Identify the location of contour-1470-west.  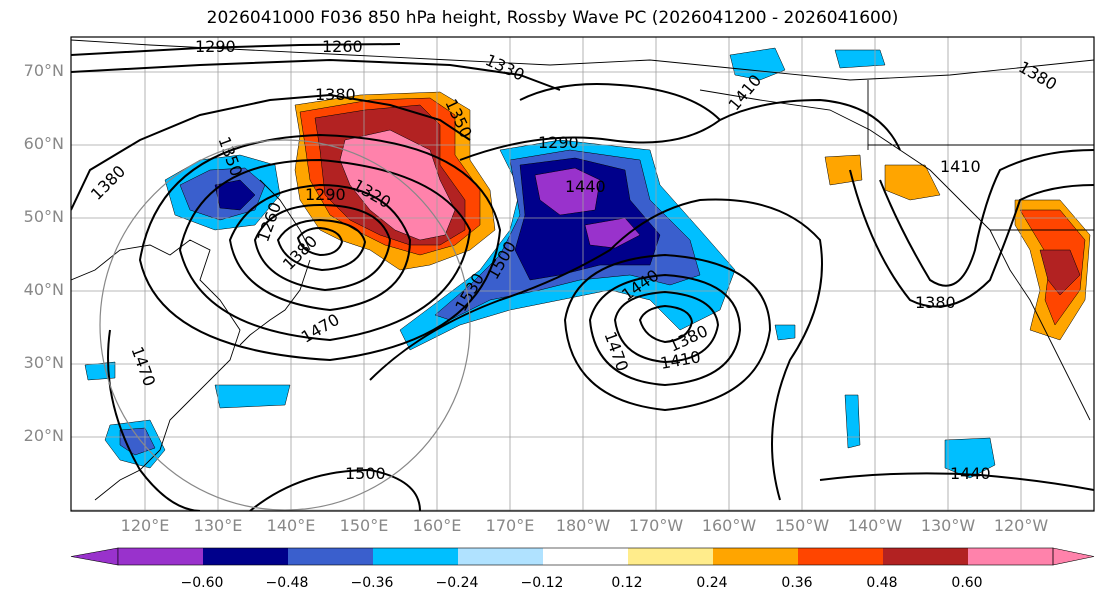
(154, 420).